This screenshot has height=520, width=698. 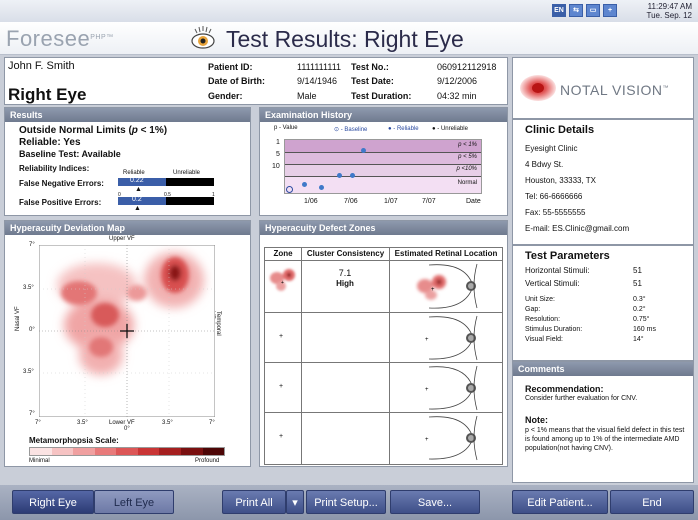 What do you see at coordinates (593, 10) in the screenshot?
I see `battery-icon: ▭` at bounding box center [593, 10].